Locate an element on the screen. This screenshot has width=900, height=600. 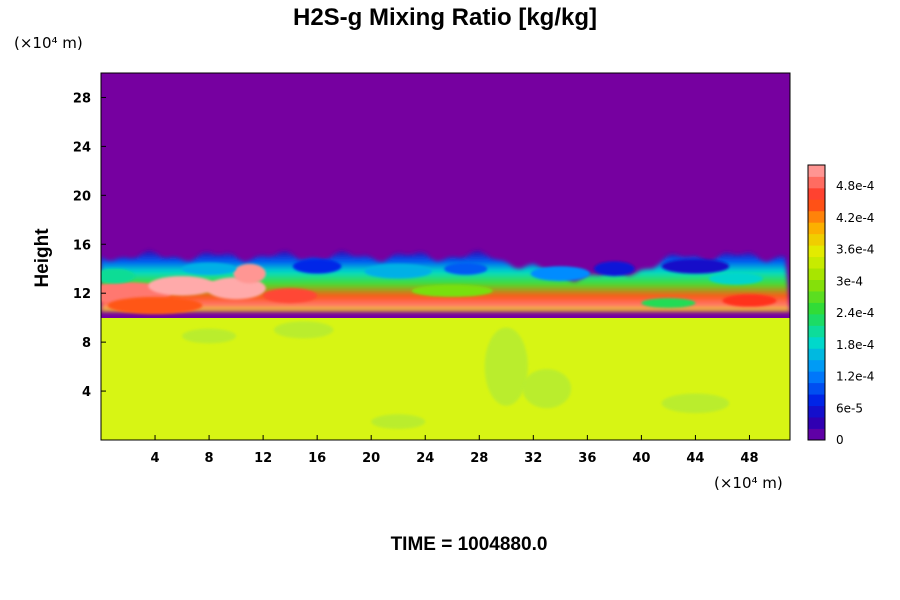
x-tick-label: 40 is located at coordinates (641, 458).